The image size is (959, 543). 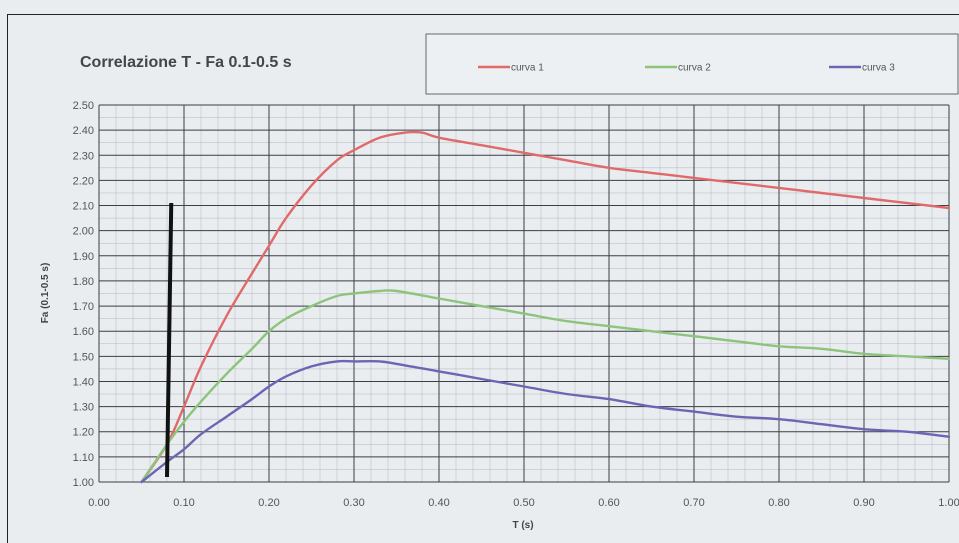 I want to click on y-tick-label: 2.00, so click(x=83, y=232).